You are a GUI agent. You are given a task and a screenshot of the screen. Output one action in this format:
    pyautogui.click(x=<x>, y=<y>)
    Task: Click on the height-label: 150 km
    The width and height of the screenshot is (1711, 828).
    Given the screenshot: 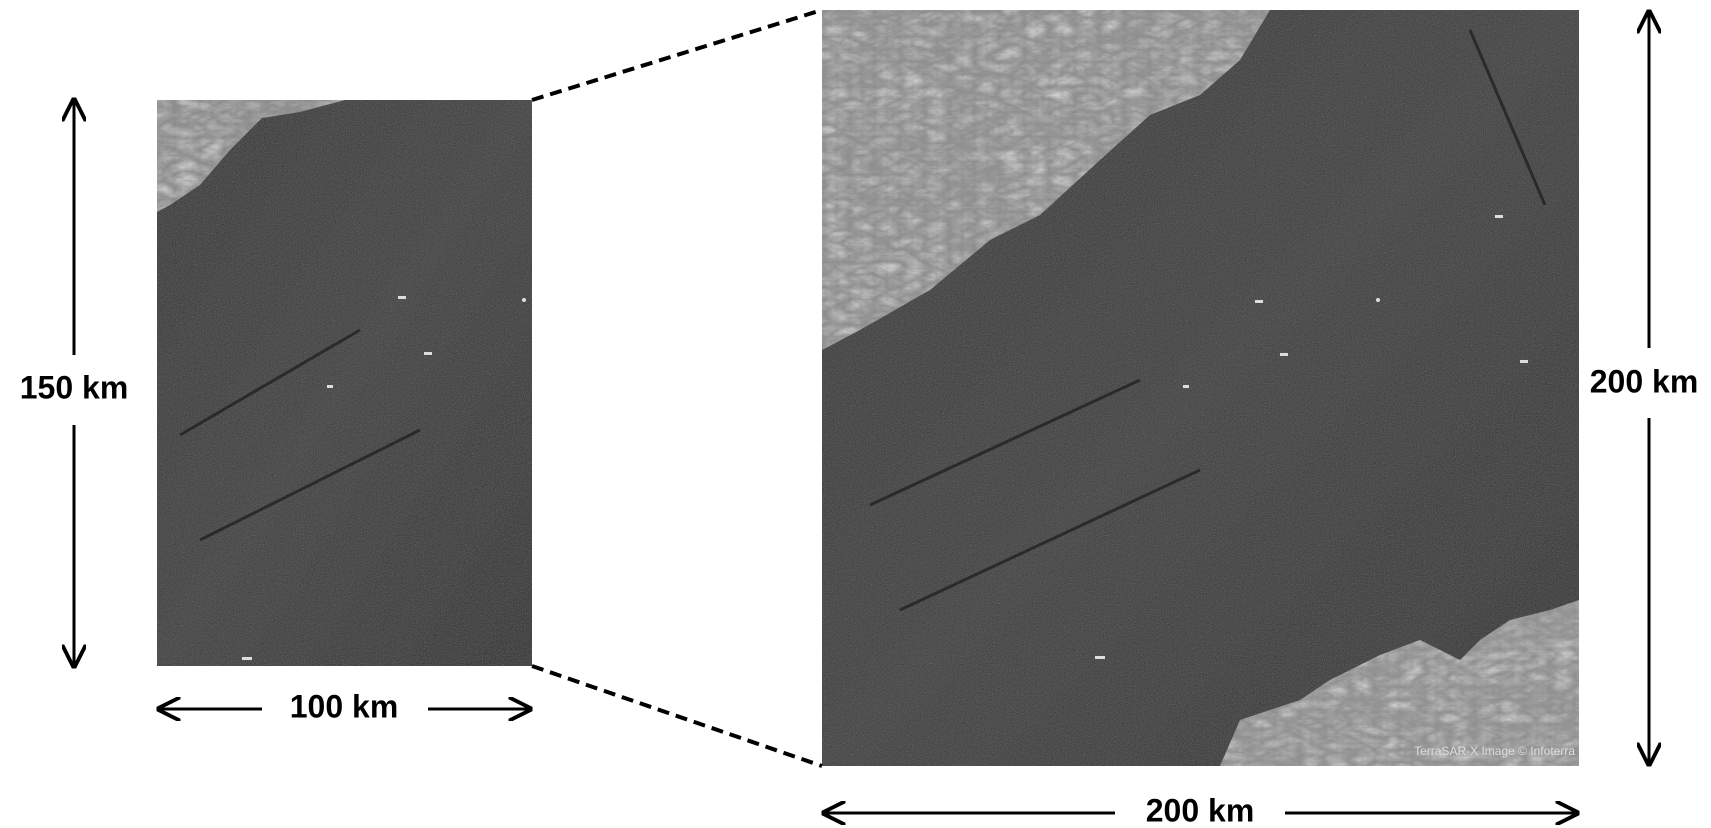 What is the action you would take?
    pyautogui.click(x=74, y=387)
    